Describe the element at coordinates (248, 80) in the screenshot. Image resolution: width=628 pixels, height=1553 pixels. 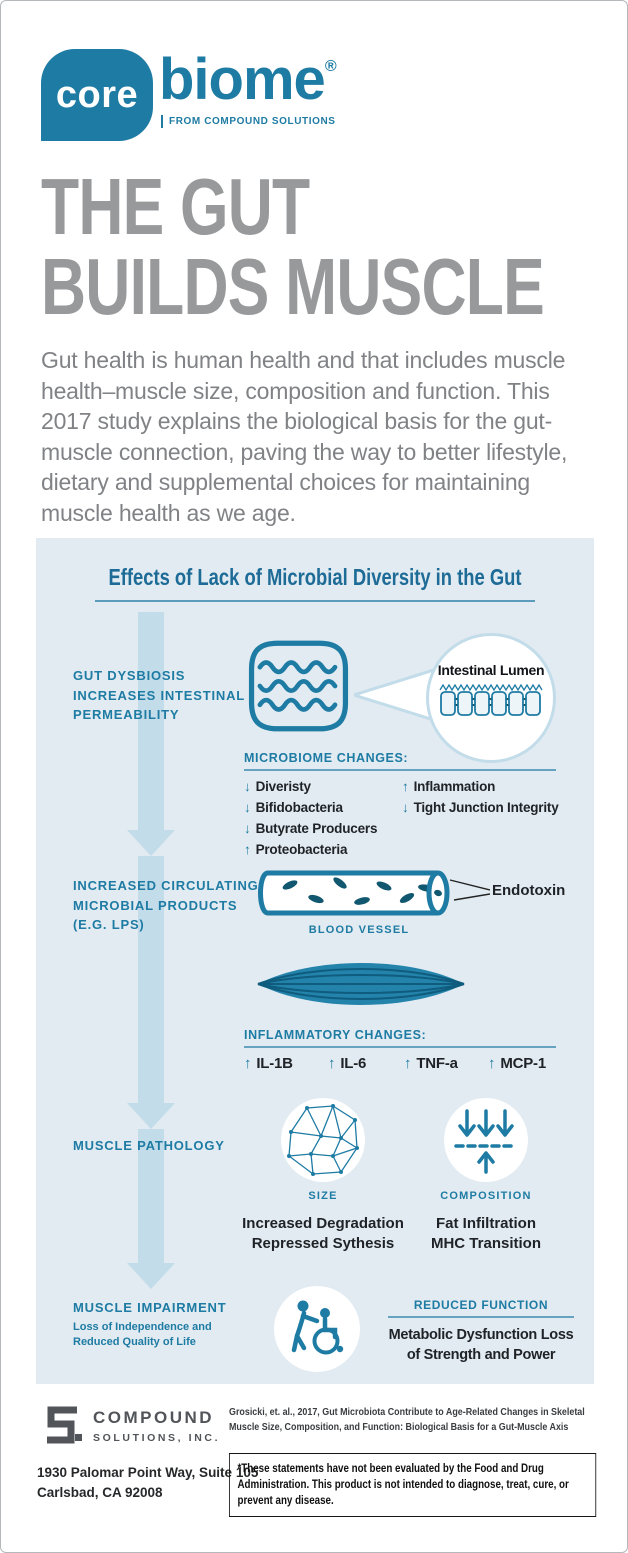
I see `logo-biome-text: biome®` at that location.